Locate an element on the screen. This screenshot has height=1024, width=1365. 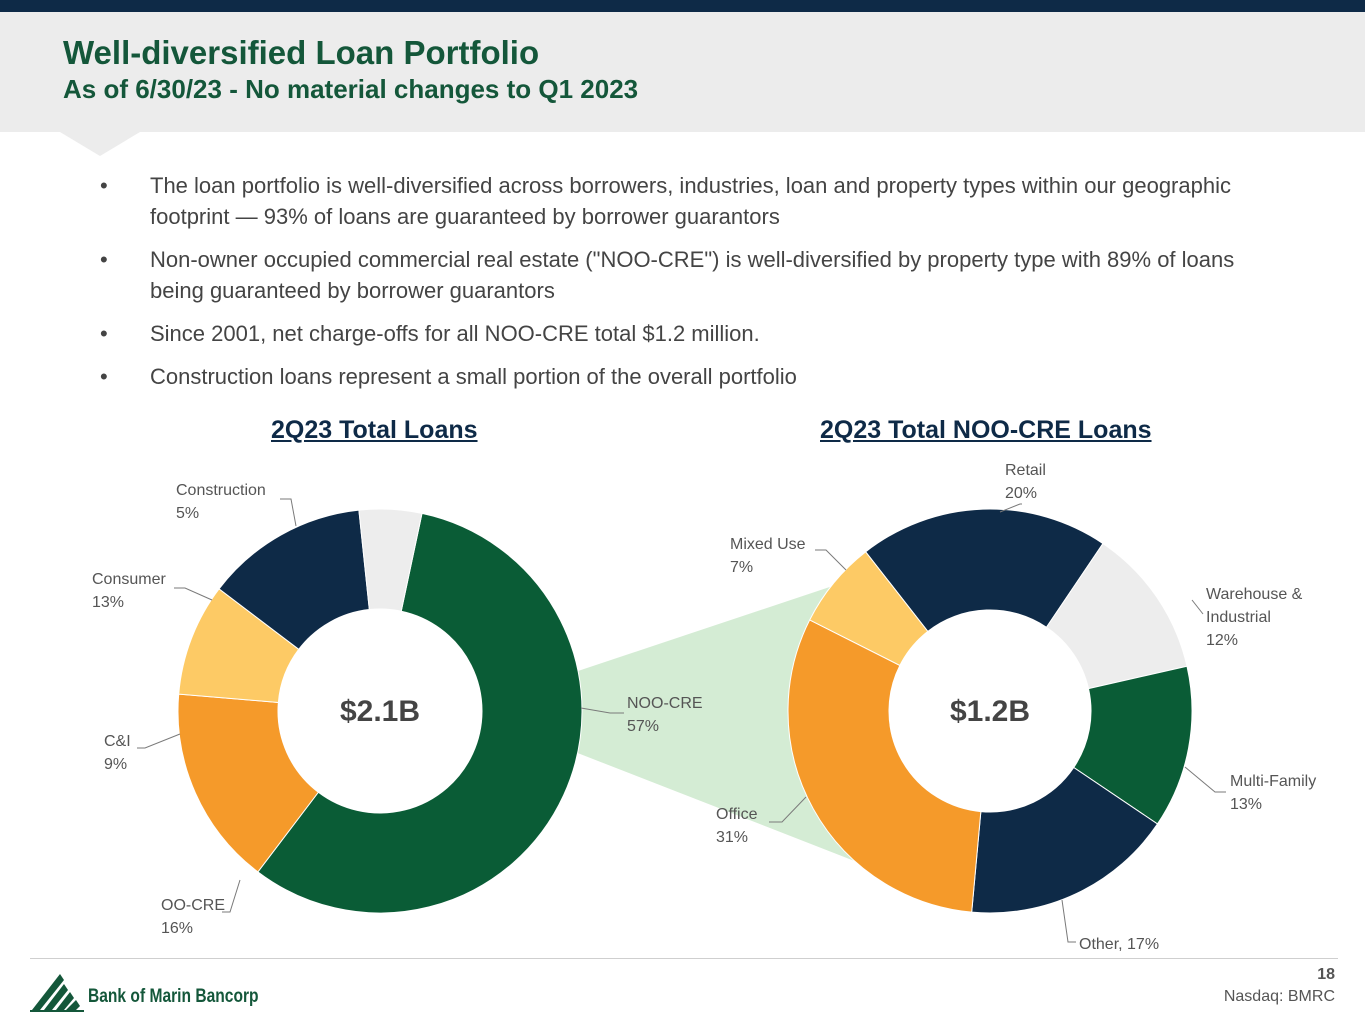
slice-label-mixed-use: Mixed Use is located at coordinates (768, 544).